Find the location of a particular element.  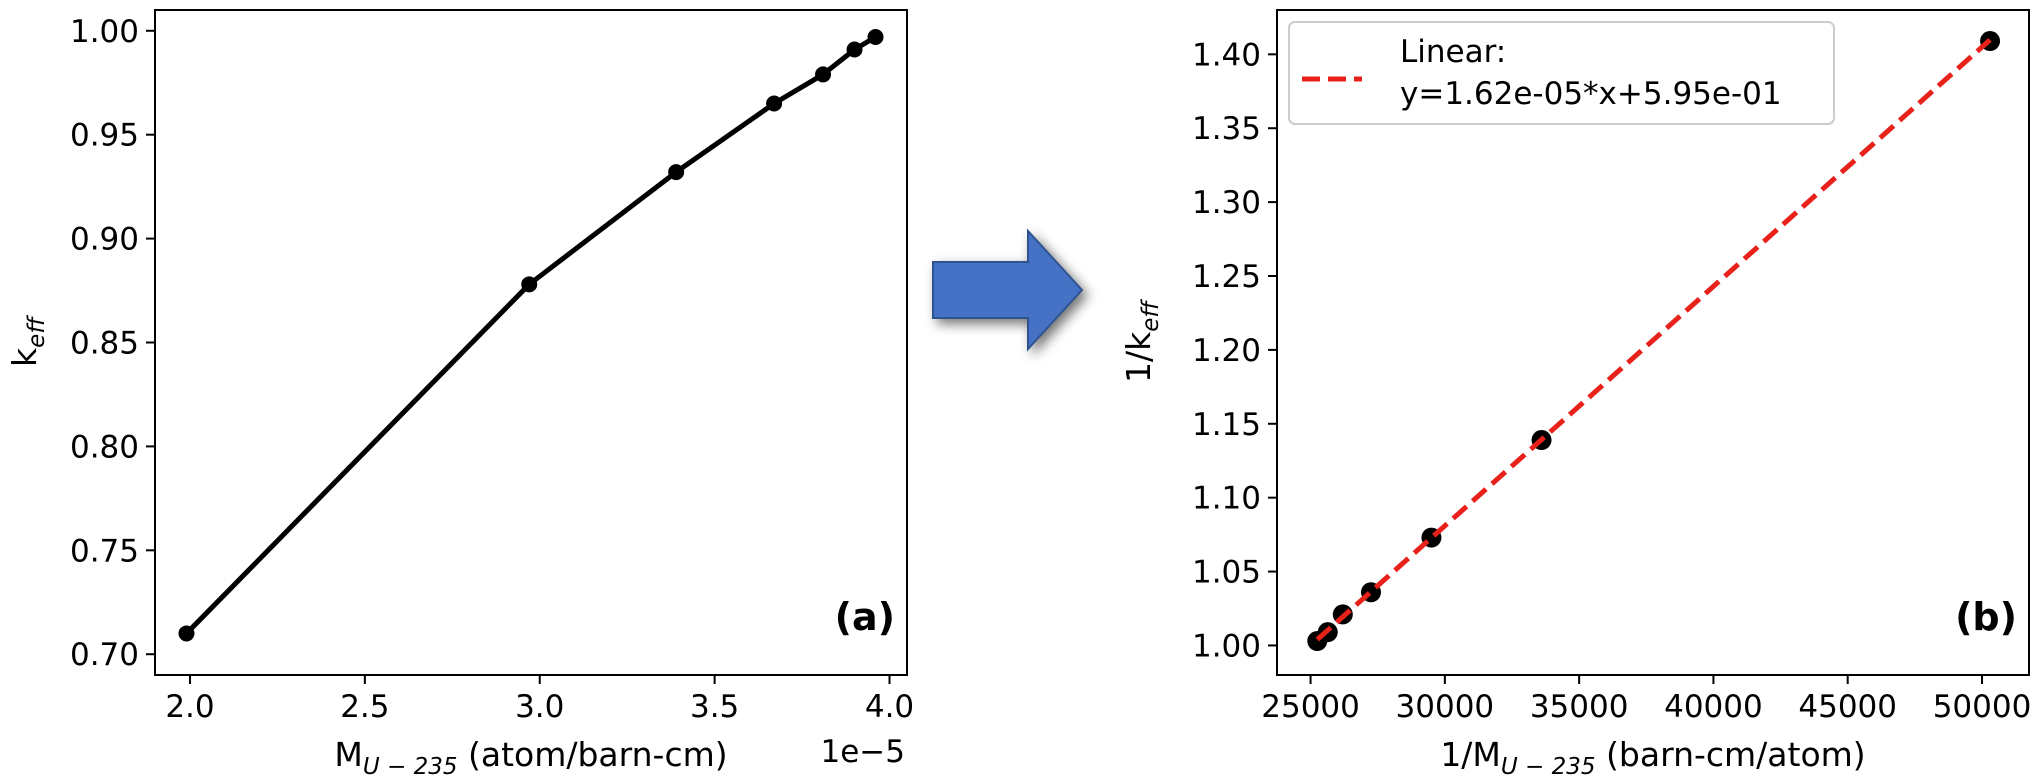

x-tick-label: 4.0 is located at coordinates (889, 707).